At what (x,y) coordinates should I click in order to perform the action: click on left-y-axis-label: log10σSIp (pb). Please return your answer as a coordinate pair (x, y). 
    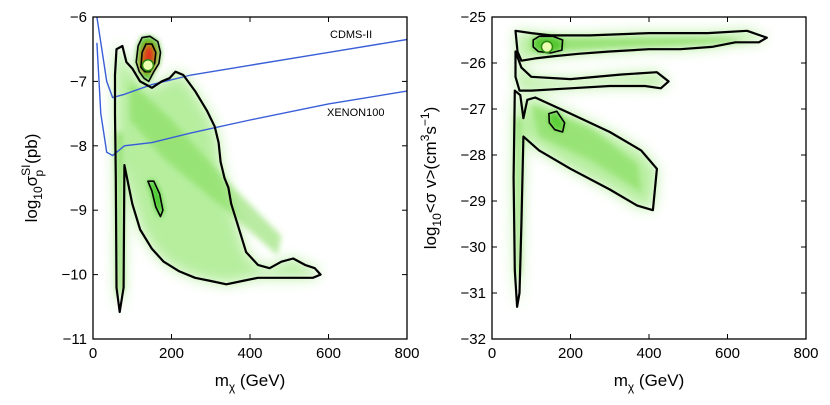
    Looking at the image, I should click on (32, 178).